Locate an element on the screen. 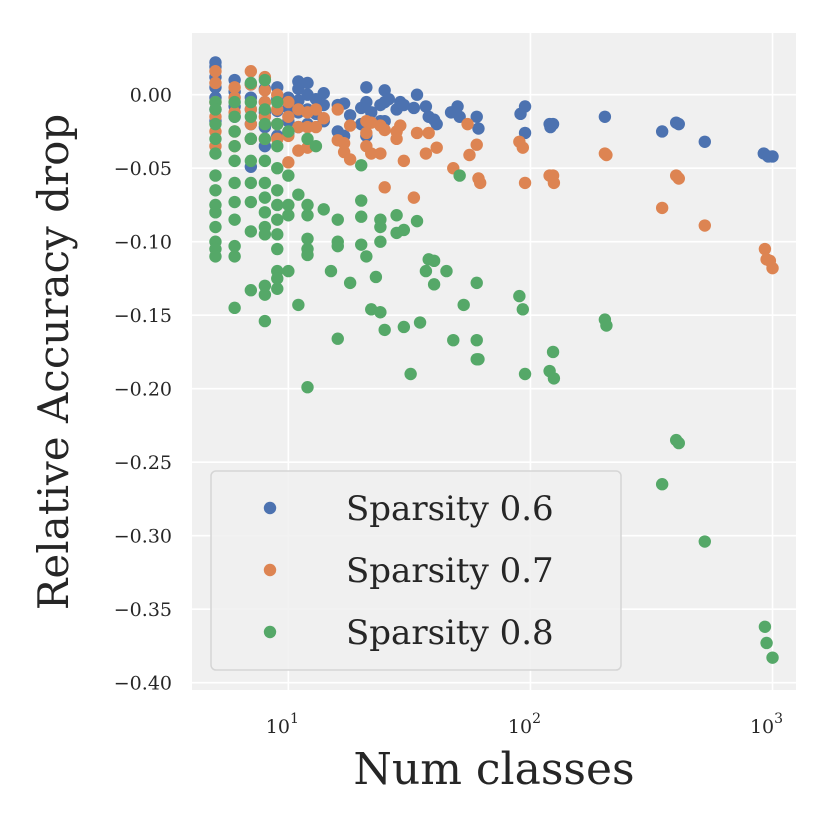  legend-box is located at coordinates (416, 570).